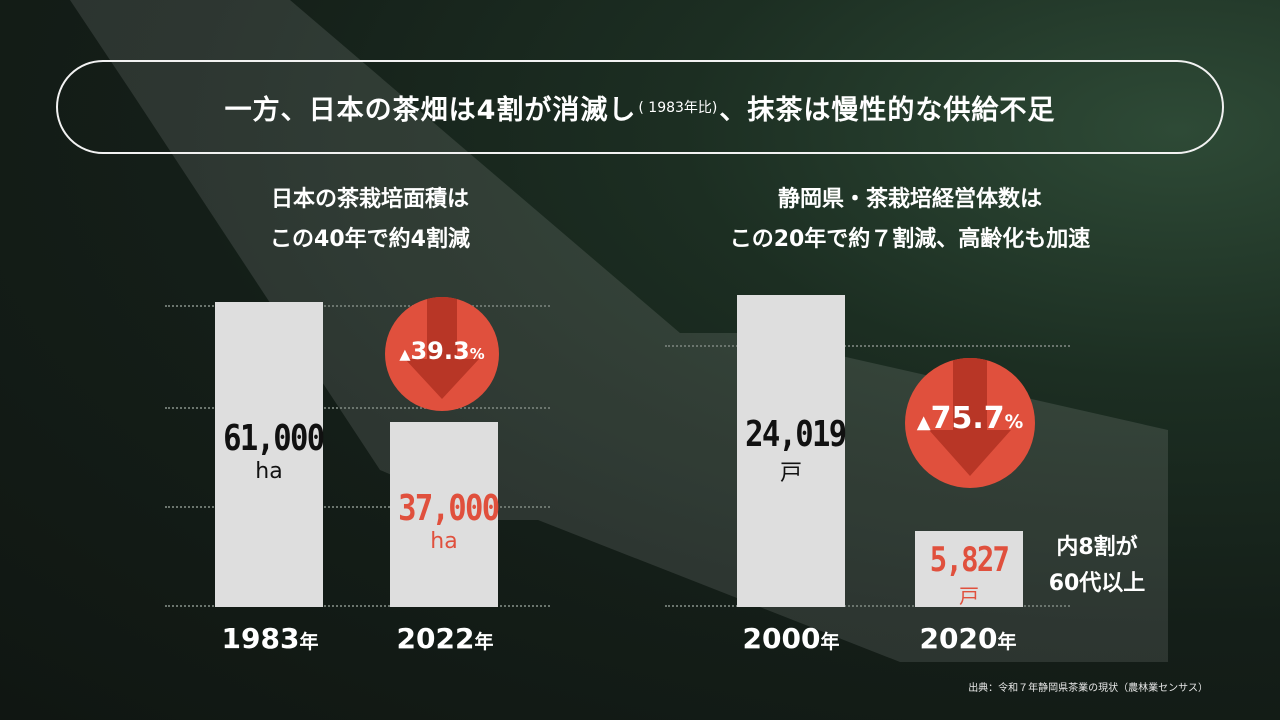  I want to click on right-decrease-badge: ▲75.7%, so click(970, 423).